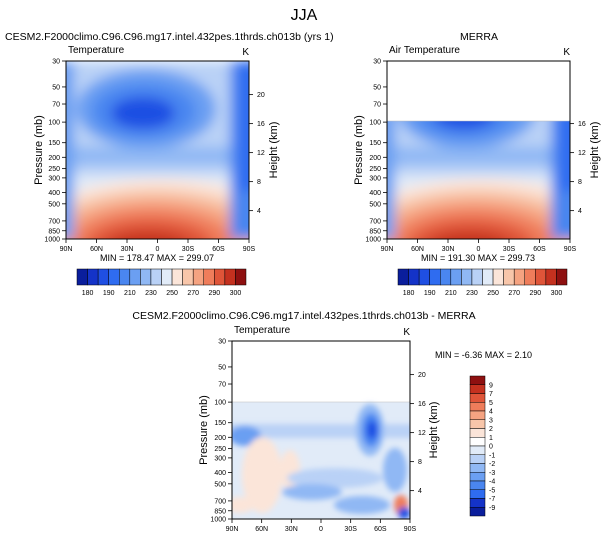  Describe the element at coordinates (420, 462) in the screenshot. I see `height-tick-label: 8` at that location.